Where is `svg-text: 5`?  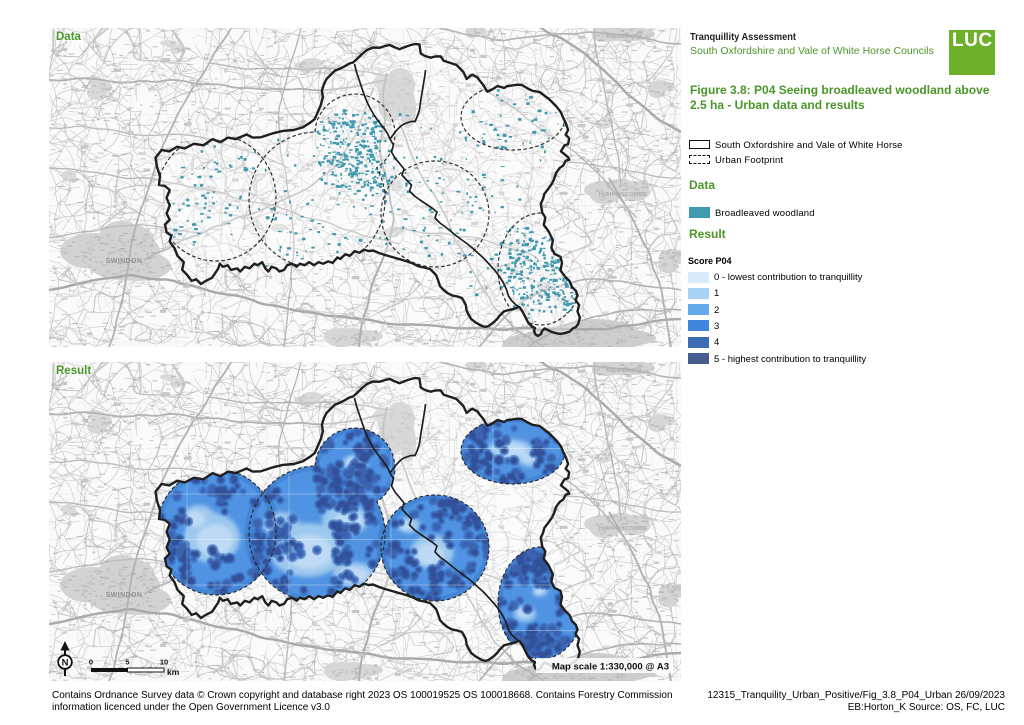
svg-text: 5 is located at coordinates (127, 662).